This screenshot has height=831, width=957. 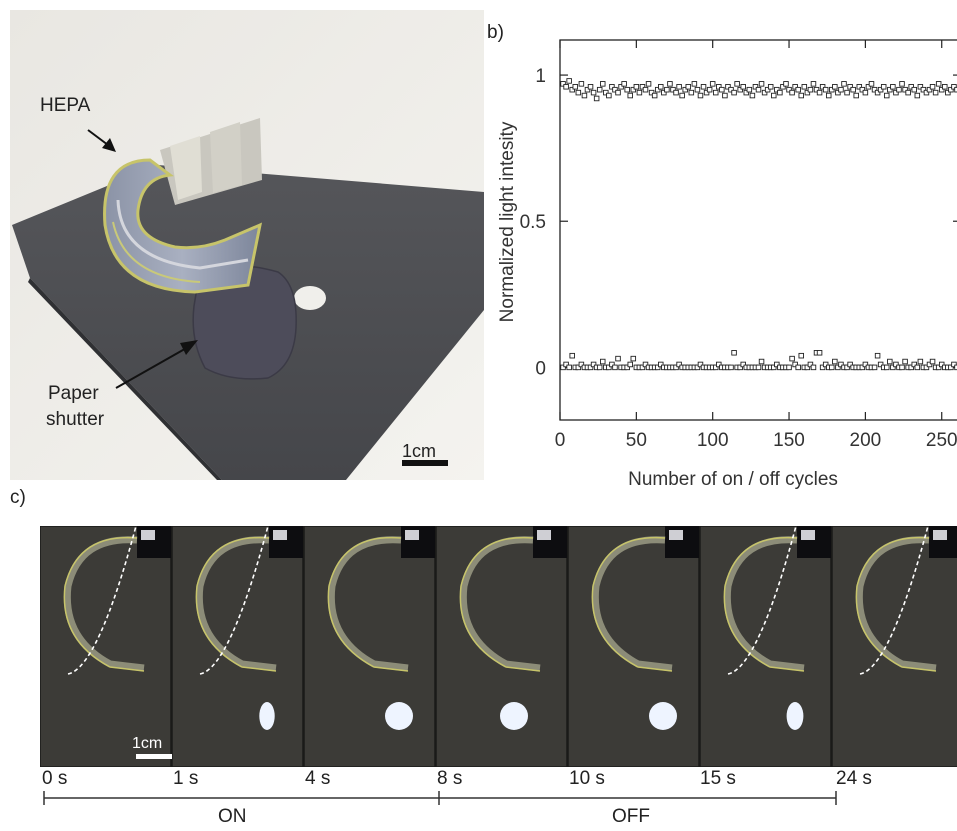 What do you see at coordinates (450, 778) in the screenshot?
I see `time-label: 8 s` at bounding box center [450, 778].